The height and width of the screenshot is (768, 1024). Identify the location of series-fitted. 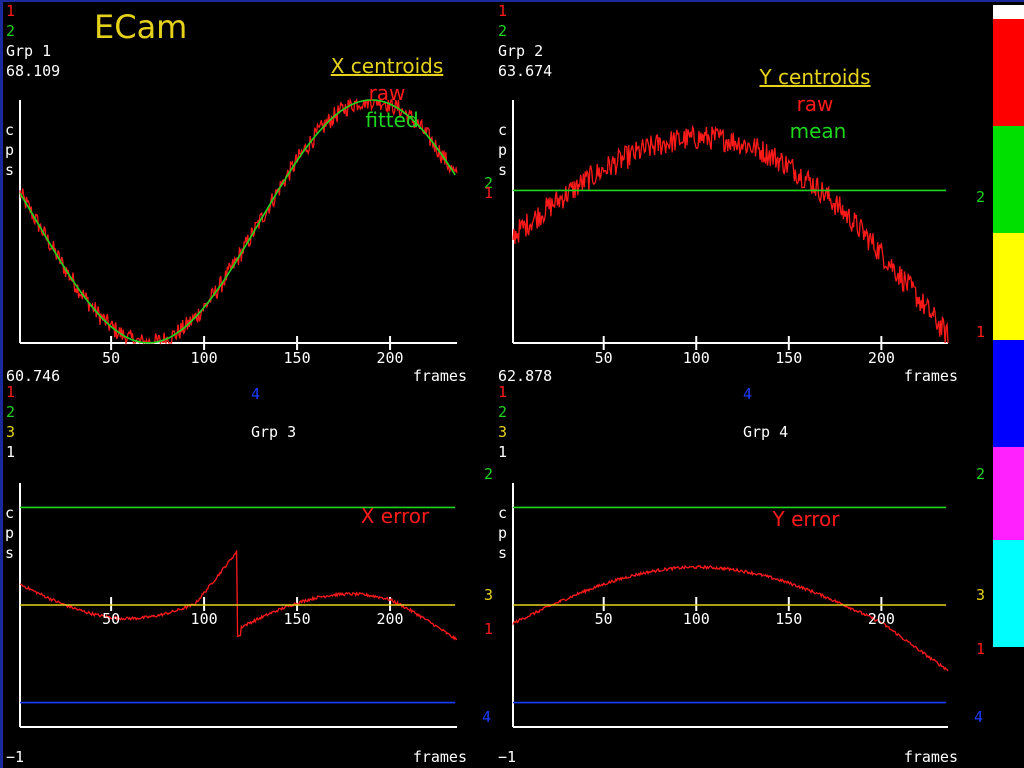
(237, 221).